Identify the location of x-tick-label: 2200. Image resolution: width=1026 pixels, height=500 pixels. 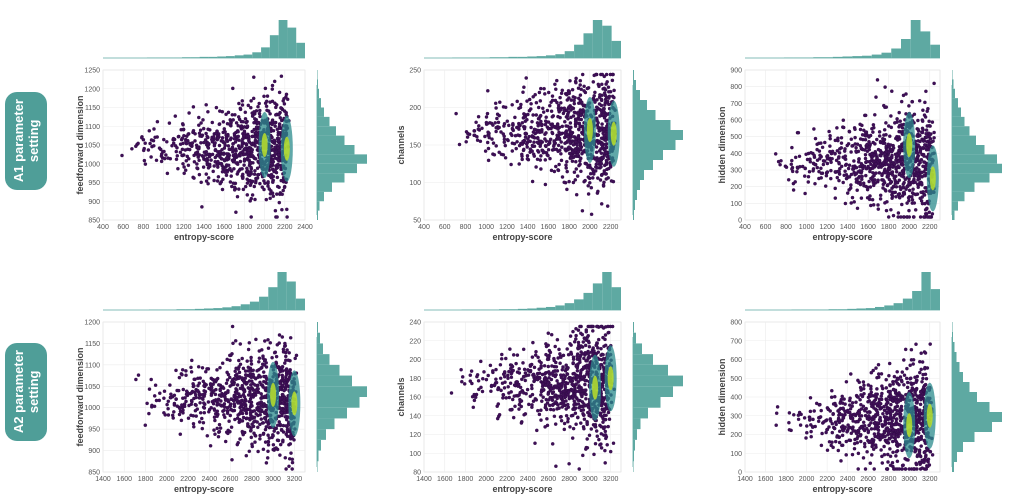
(507, 479).